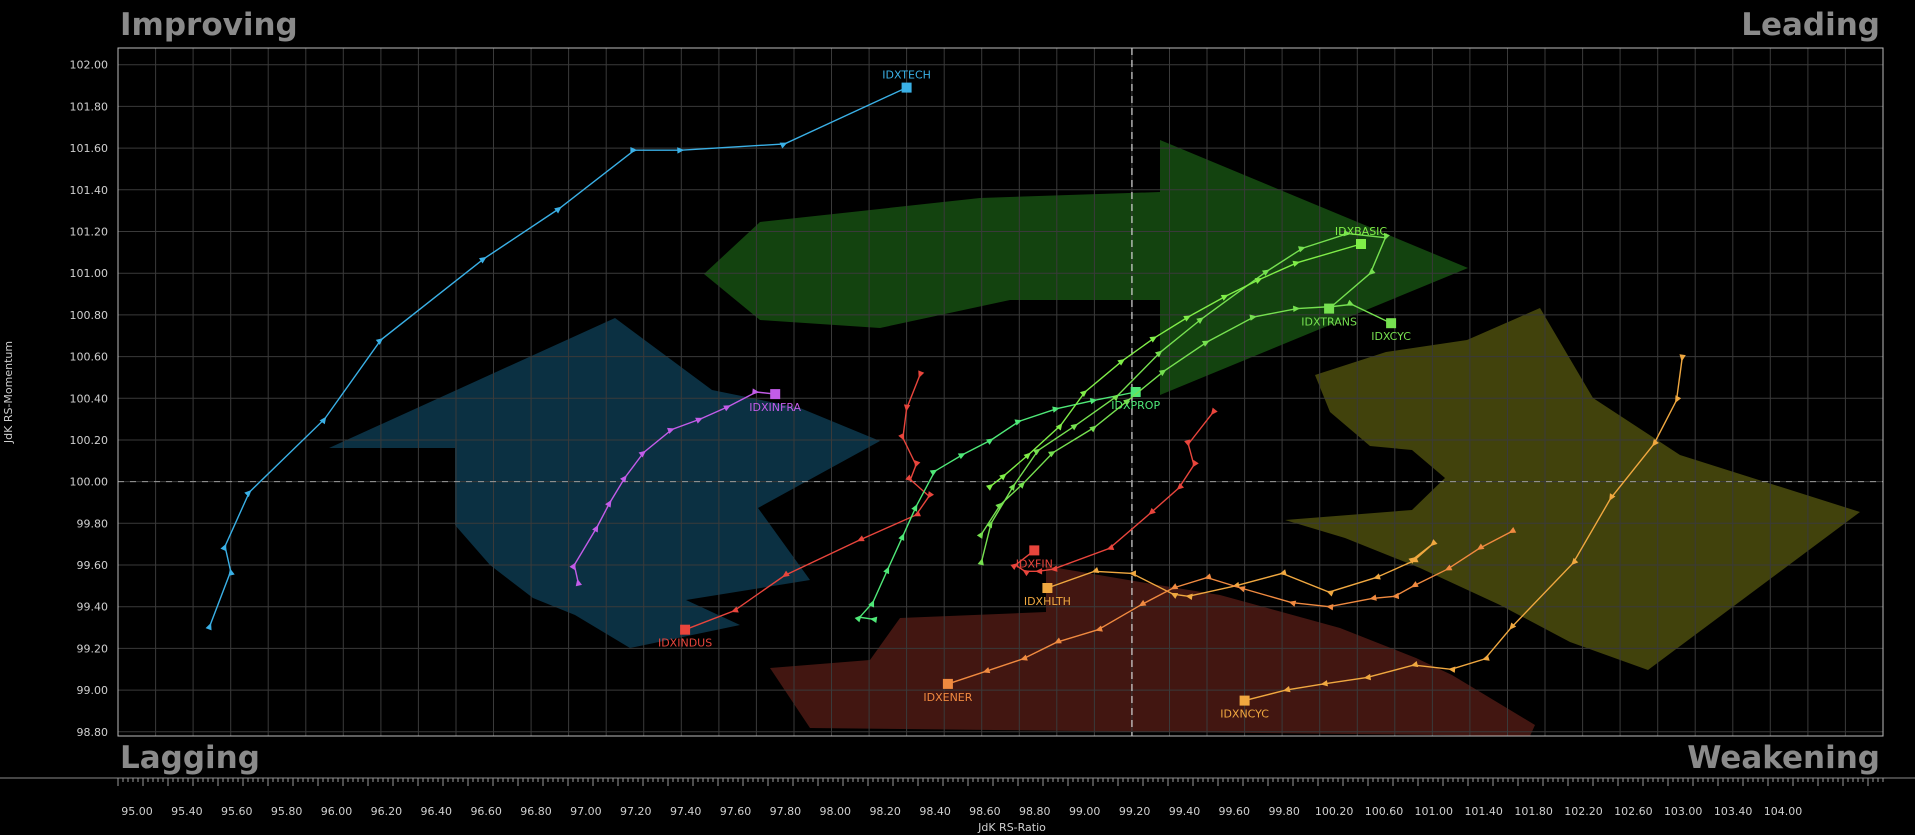  What do you see at coordinates (93, 523) in the screenshot?
I see `y-tick-label: 99.80` at bounding box center [93, 523].